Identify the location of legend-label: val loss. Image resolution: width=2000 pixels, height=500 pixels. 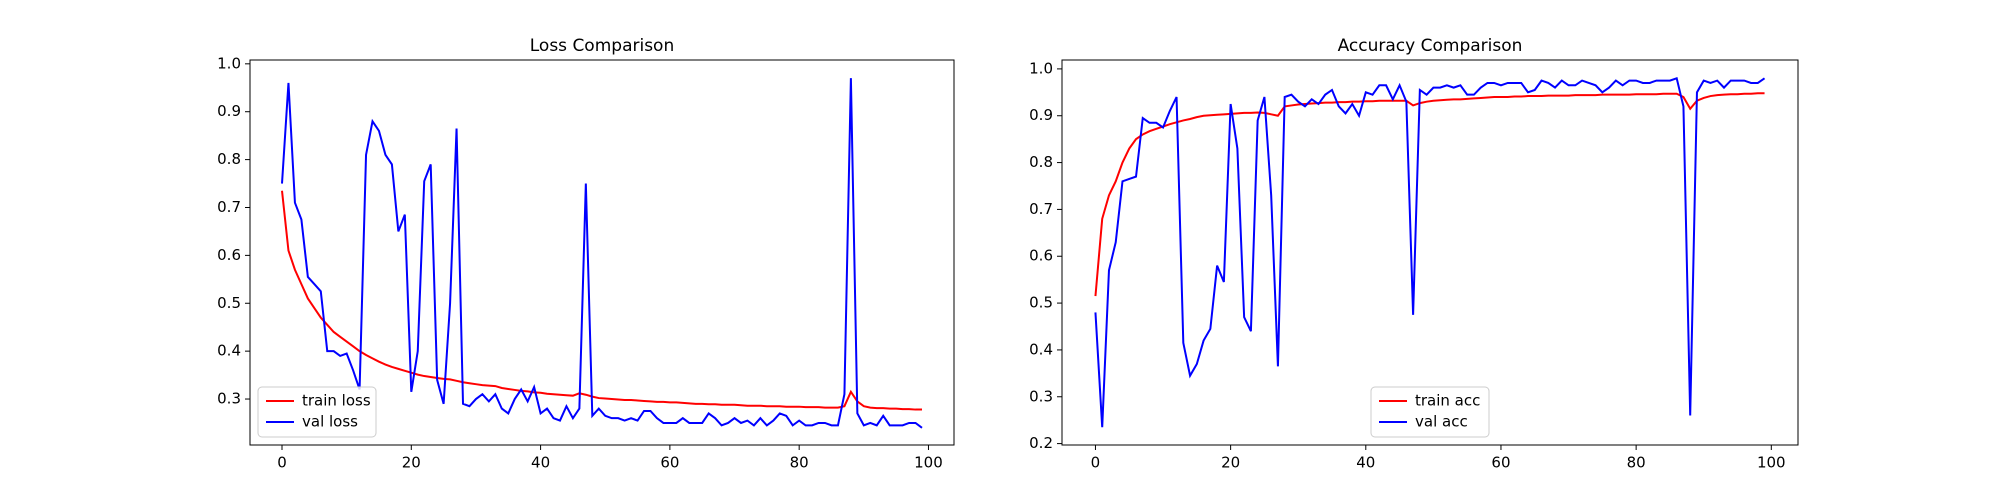
(330, 422).